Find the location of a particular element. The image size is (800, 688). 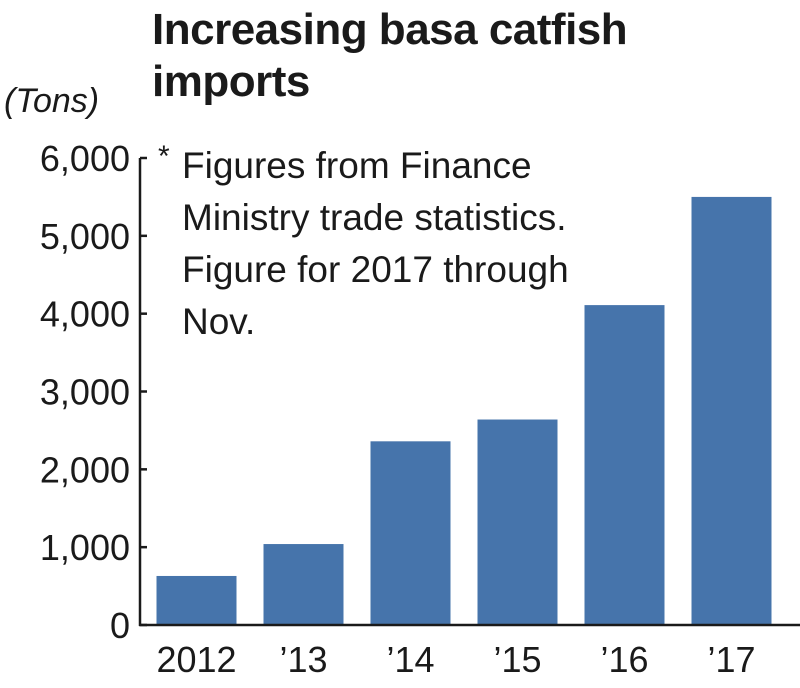

bar-’14 is located at coordinates (410, 533).